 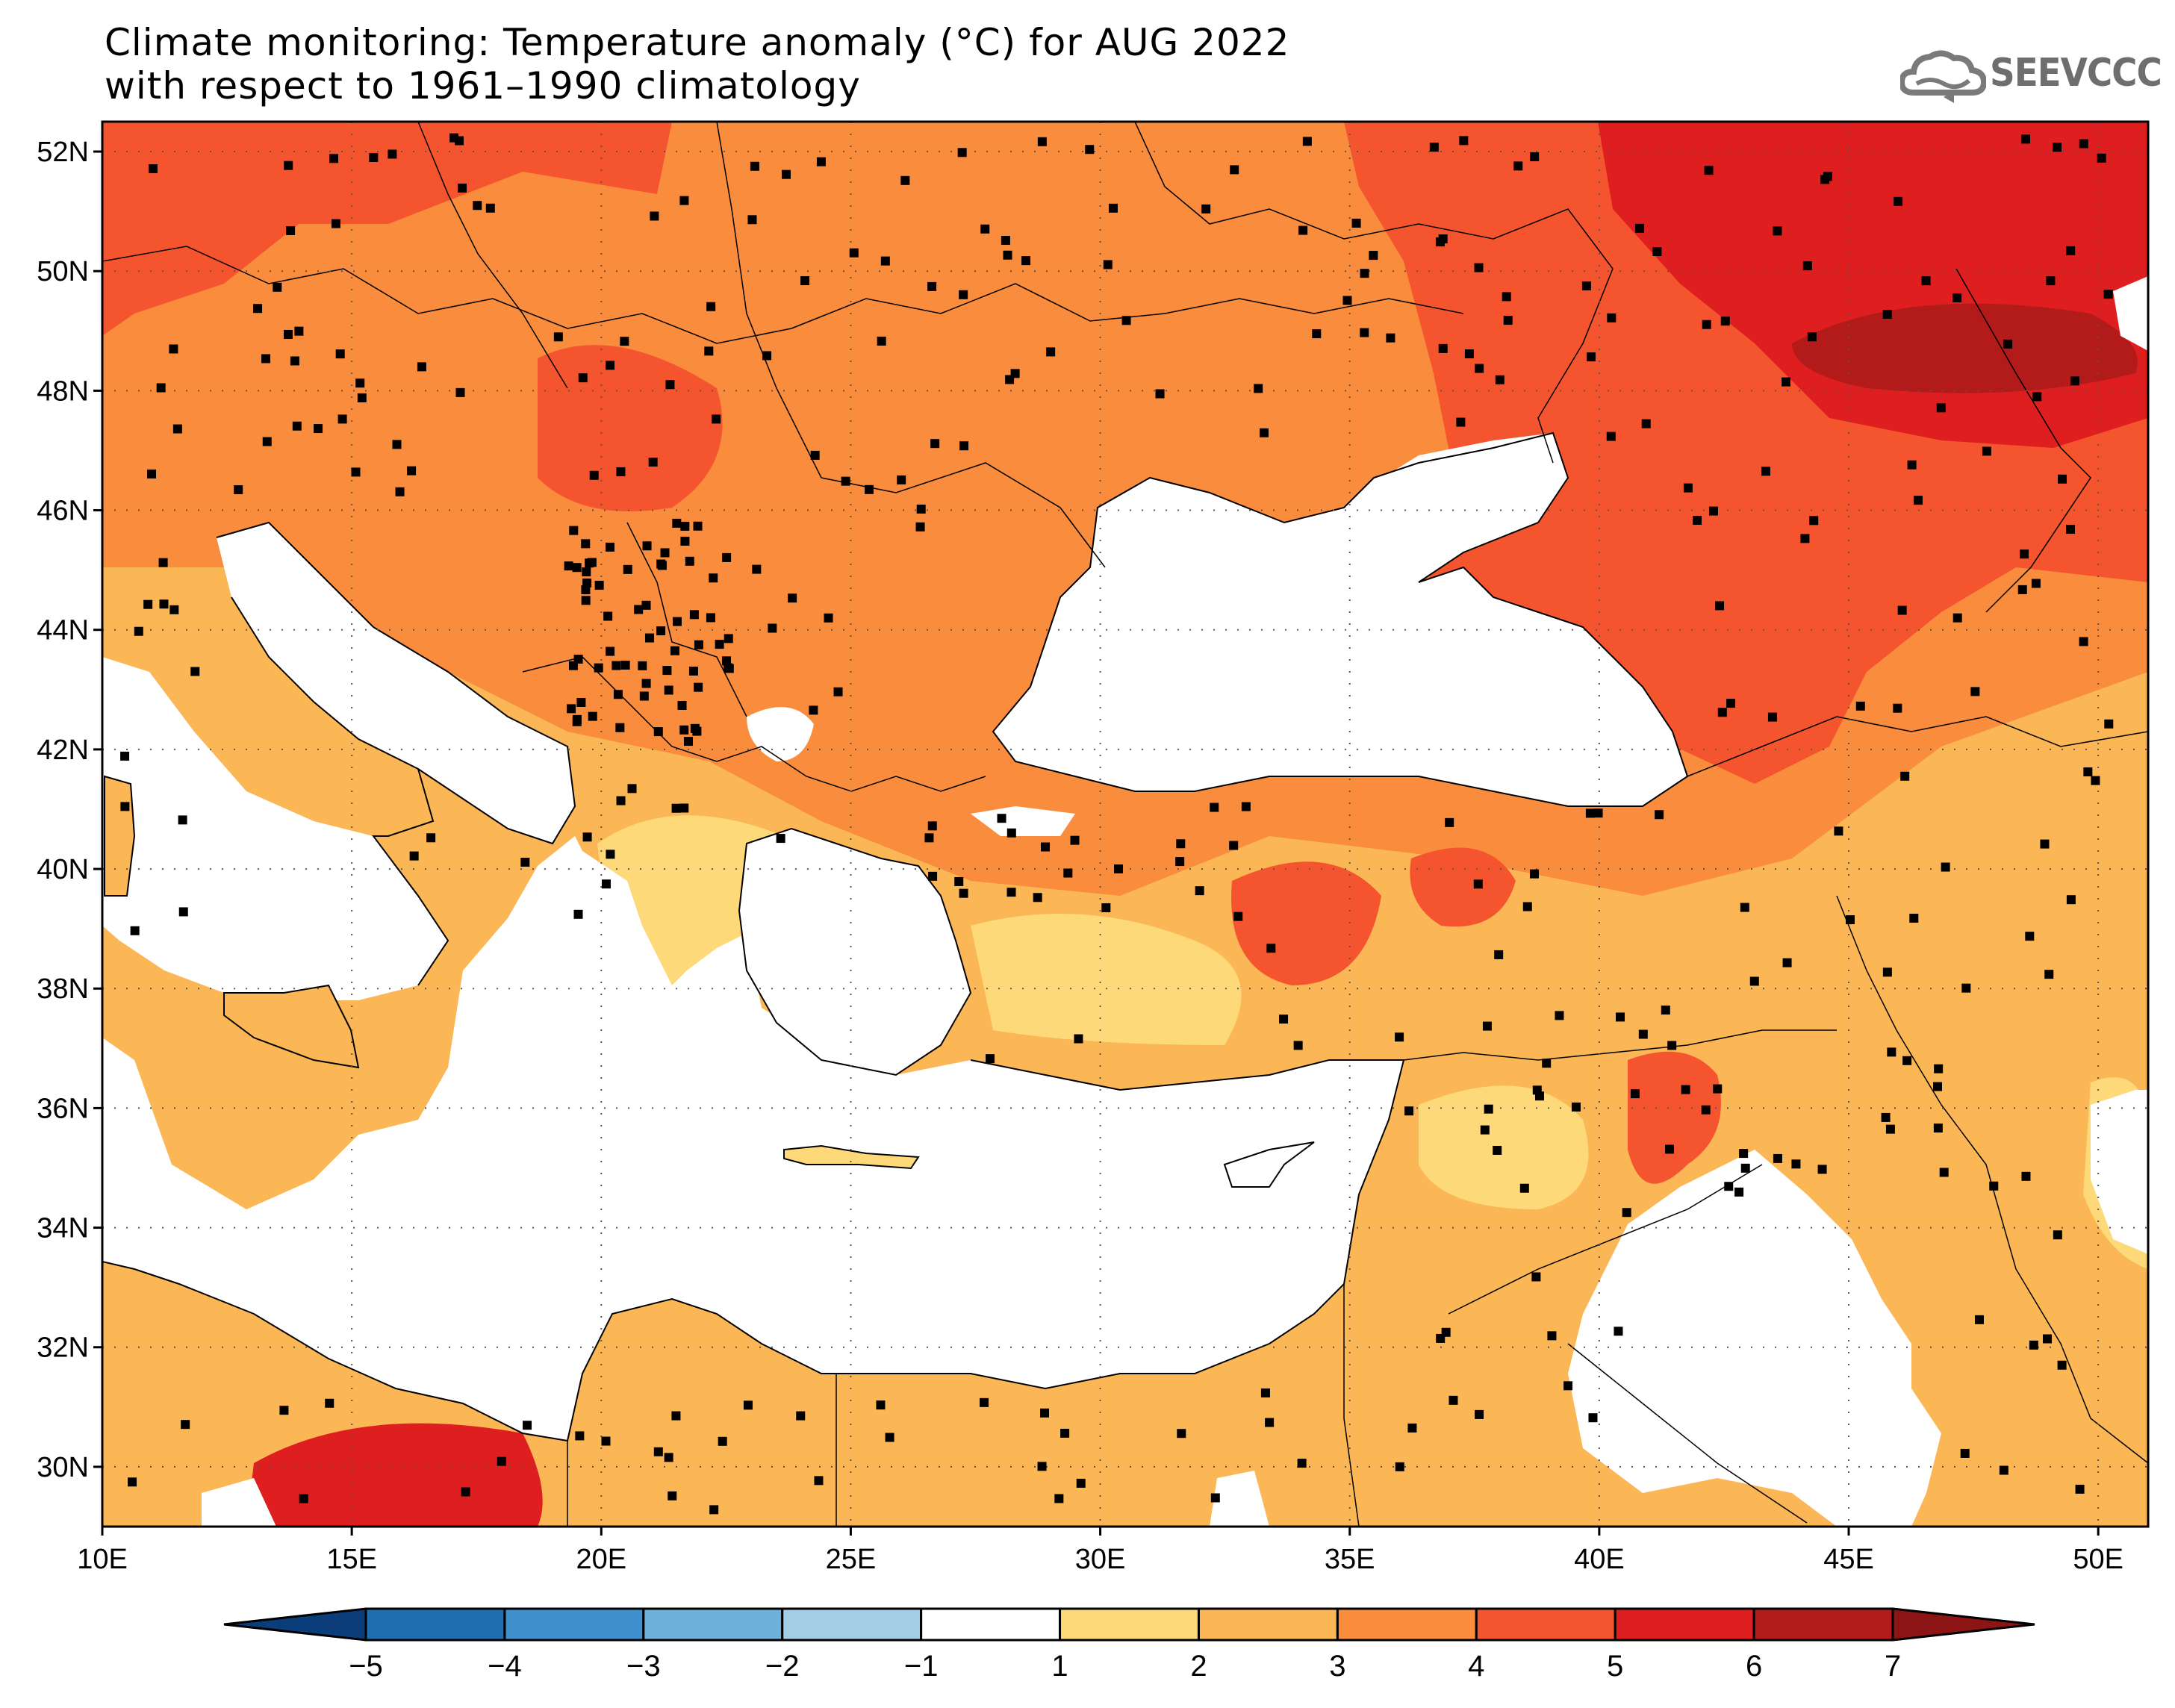 I want to click on lat-tick-label: 48N, so click(x=63, y=391).